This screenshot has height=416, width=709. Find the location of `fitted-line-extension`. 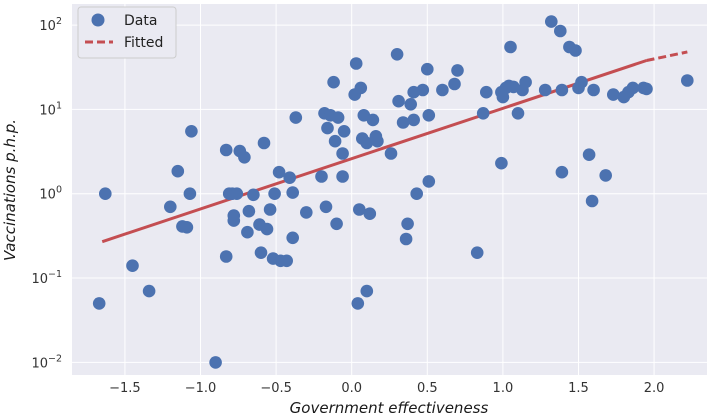

fitted-line-extension is located at coordinates (667, 56).